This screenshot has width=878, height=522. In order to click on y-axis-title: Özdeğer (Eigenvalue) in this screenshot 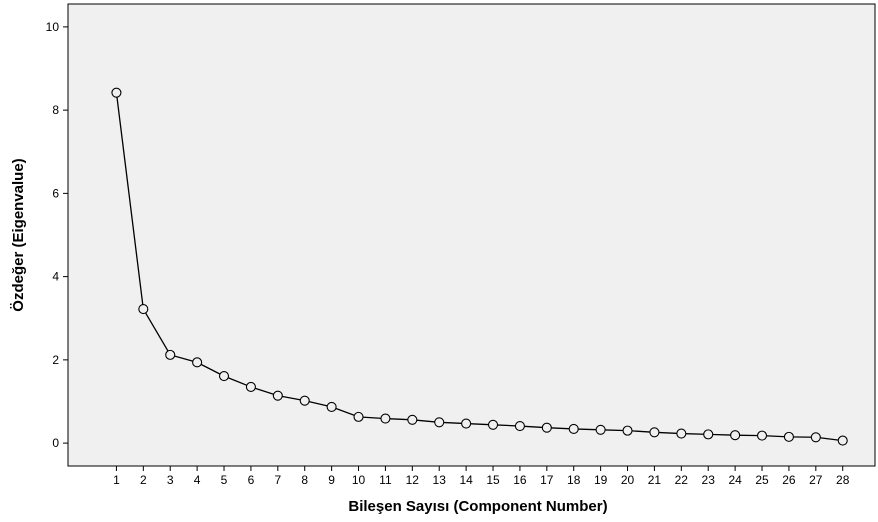, I will do `click(18, 234)`.